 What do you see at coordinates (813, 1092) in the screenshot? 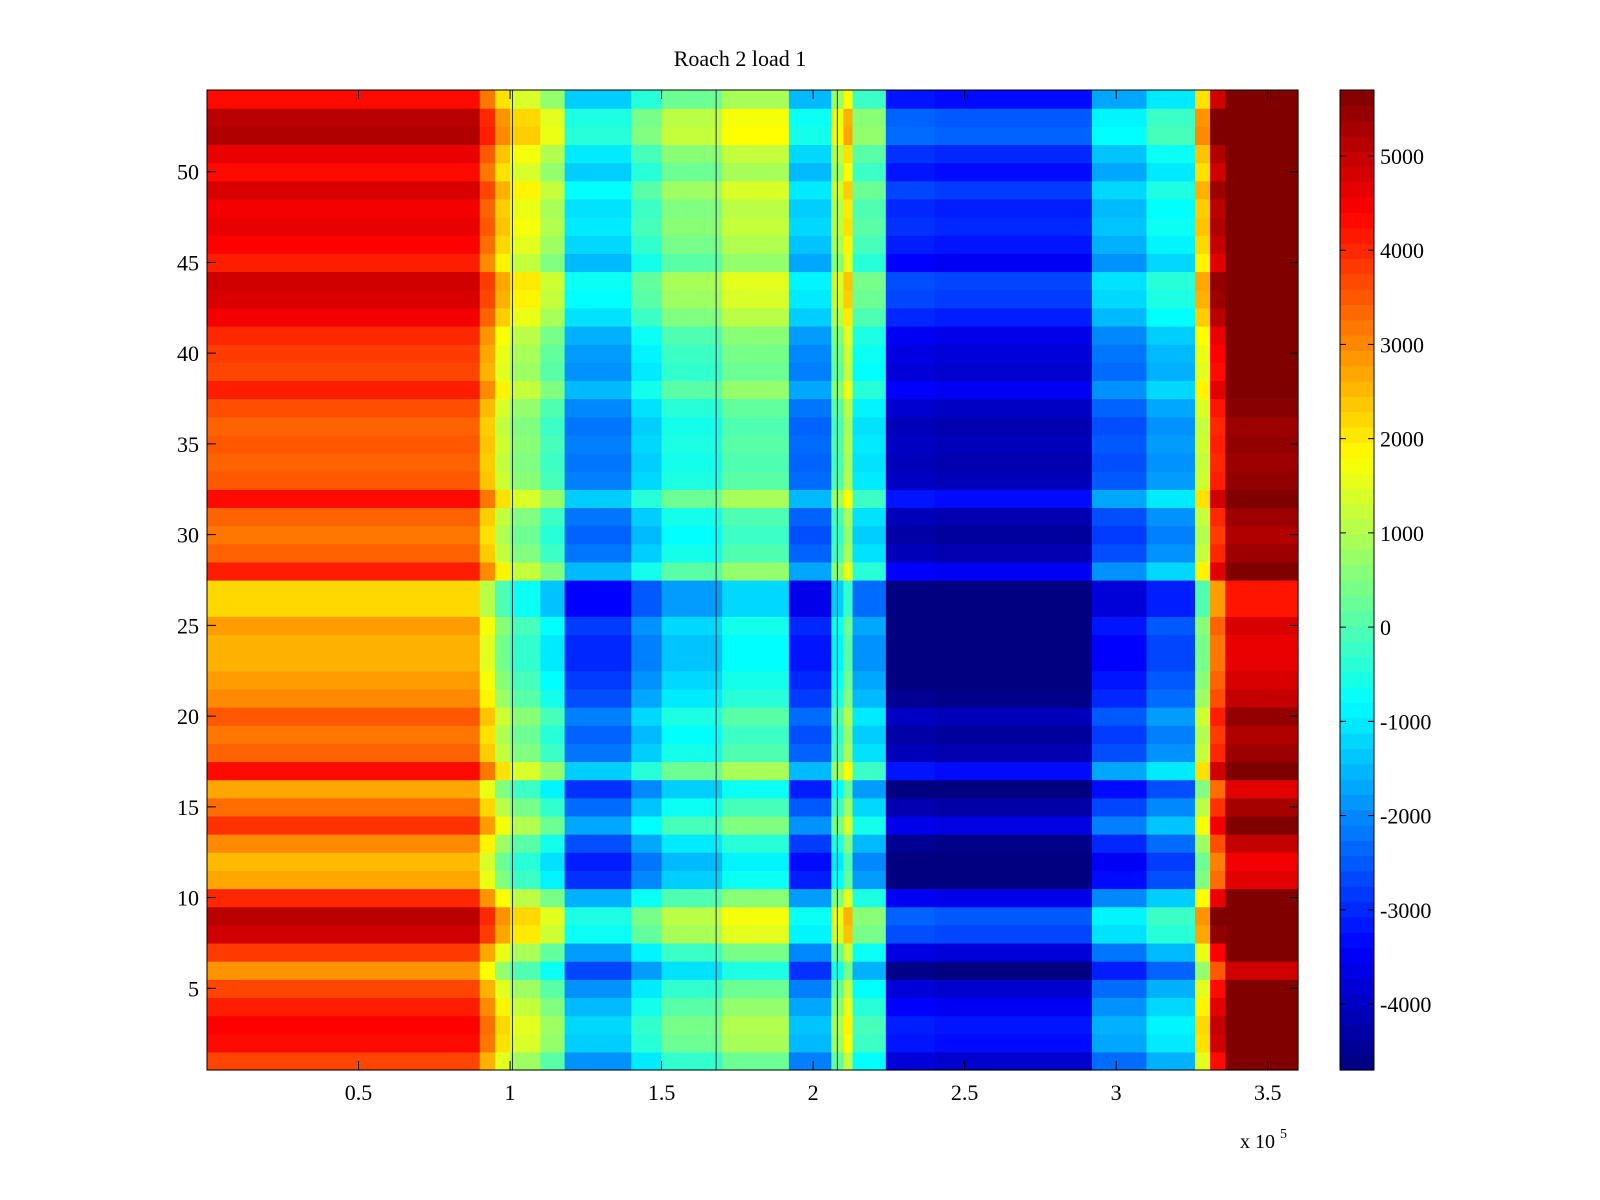
I see `x-tick-label: 2` at bounding box center [813, 1092].